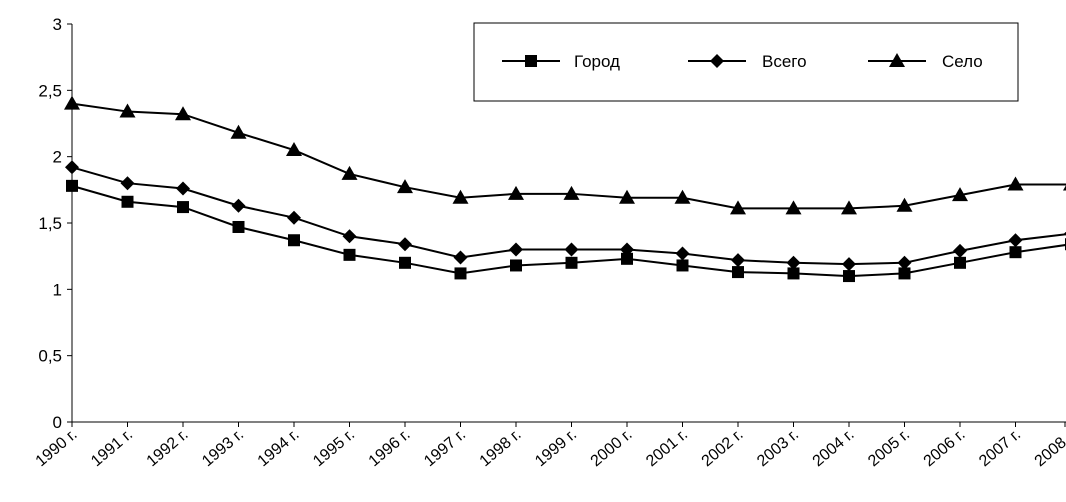 This screenshot has width=1066, height=502. Describe the element at coordinates (561, 61) in the screenshot. I see `legend-item-square: Город` at that location.